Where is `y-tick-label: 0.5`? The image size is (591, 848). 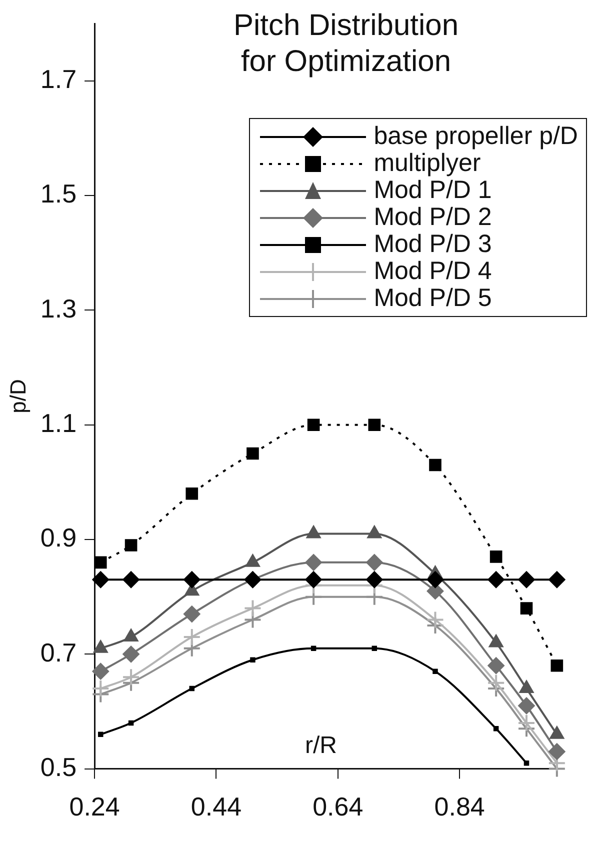 y-tick-label: 0.5 is located at coordinates (58, 767).